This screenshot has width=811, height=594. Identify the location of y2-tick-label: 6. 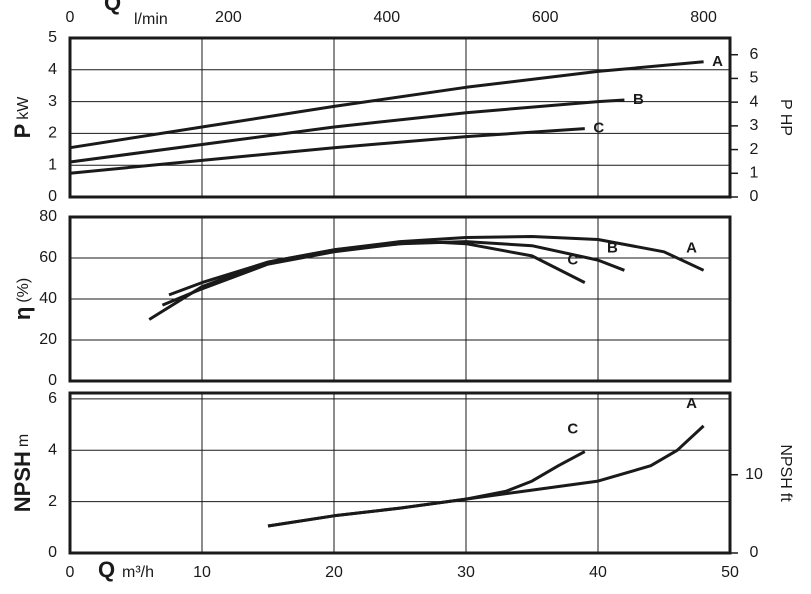
(754, 54).